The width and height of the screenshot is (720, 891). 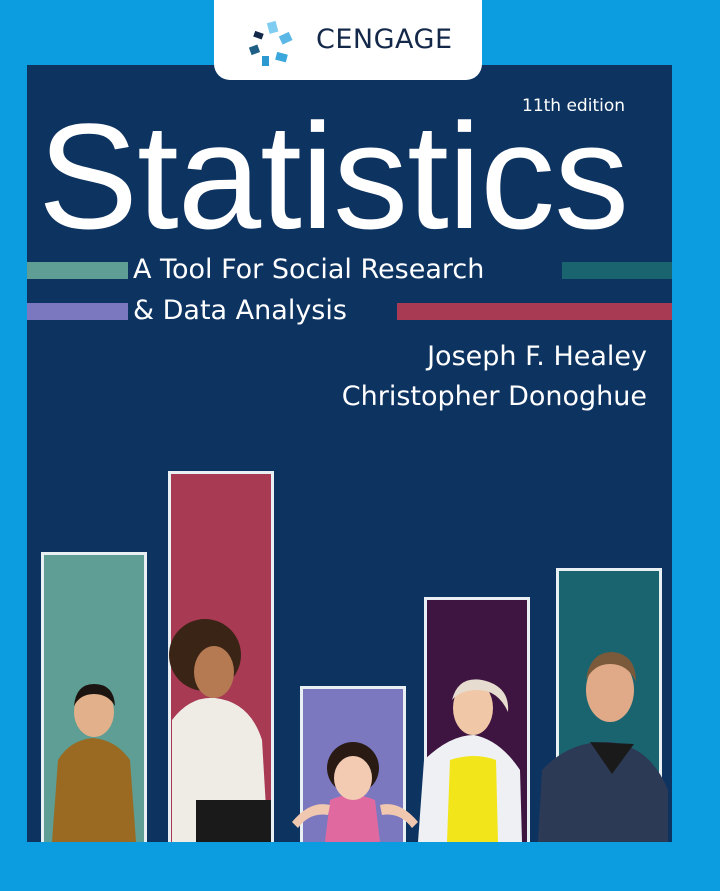 I want to click on edition-label: 11th edition, so click(x=574, y=106).